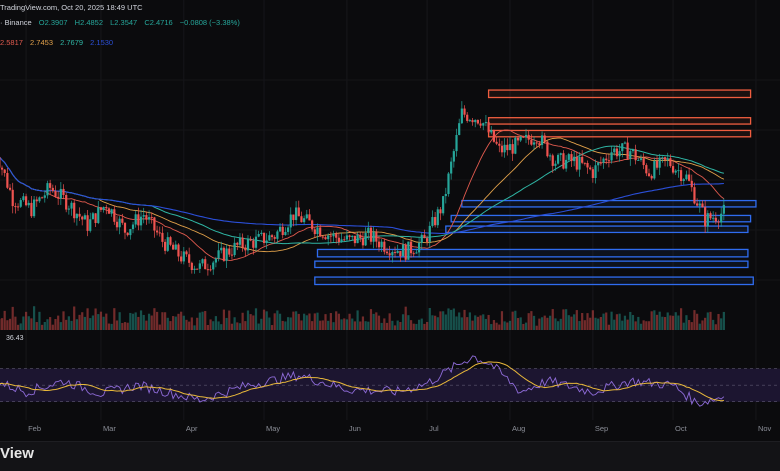 The image size is (780, 471). I want to click on x-tick-label: Sep, so click(601, 428).